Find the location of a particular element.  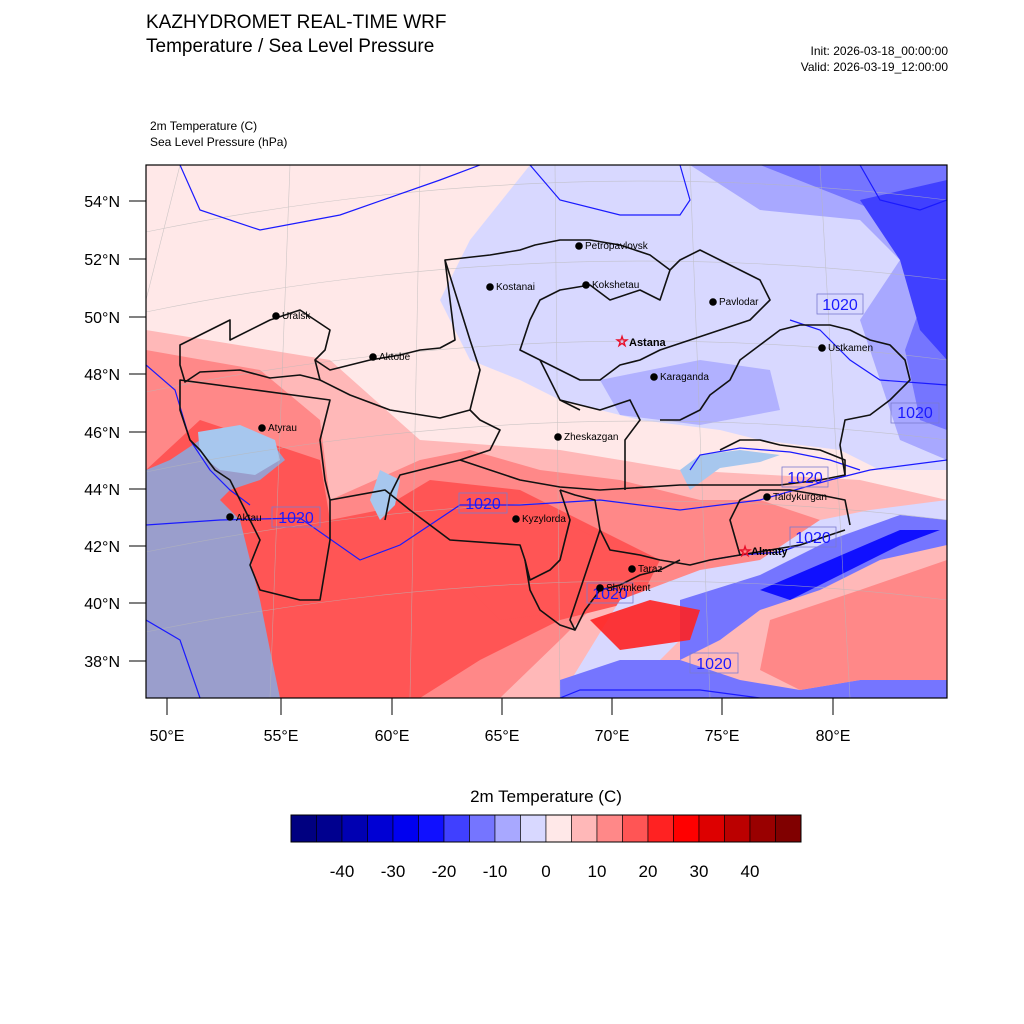

svg-text: Astana is located at coordinates (648, 343).